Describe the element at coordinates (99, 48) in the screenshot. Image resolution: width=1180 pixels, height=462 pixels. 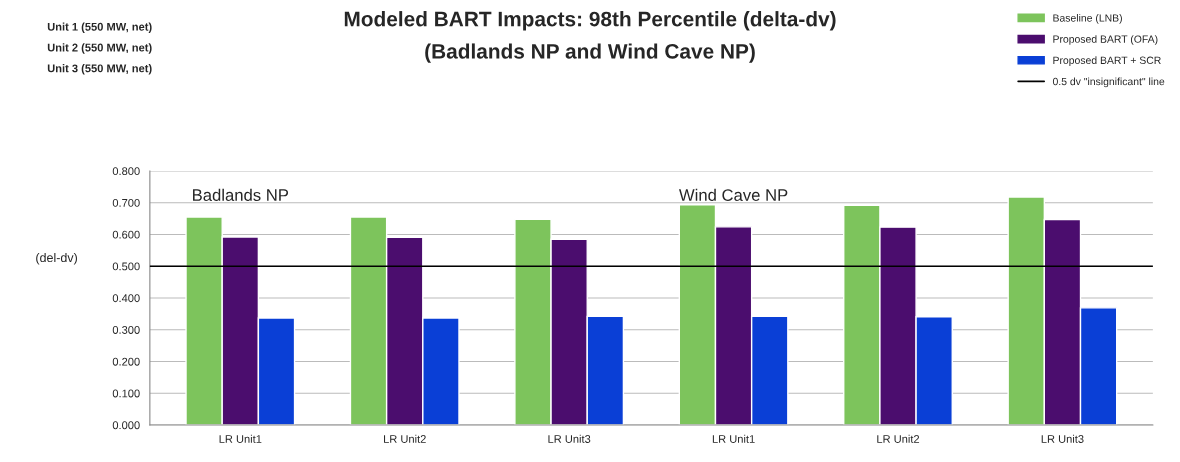
I see `text: Unit 2 (550 MW, net)` at that location.